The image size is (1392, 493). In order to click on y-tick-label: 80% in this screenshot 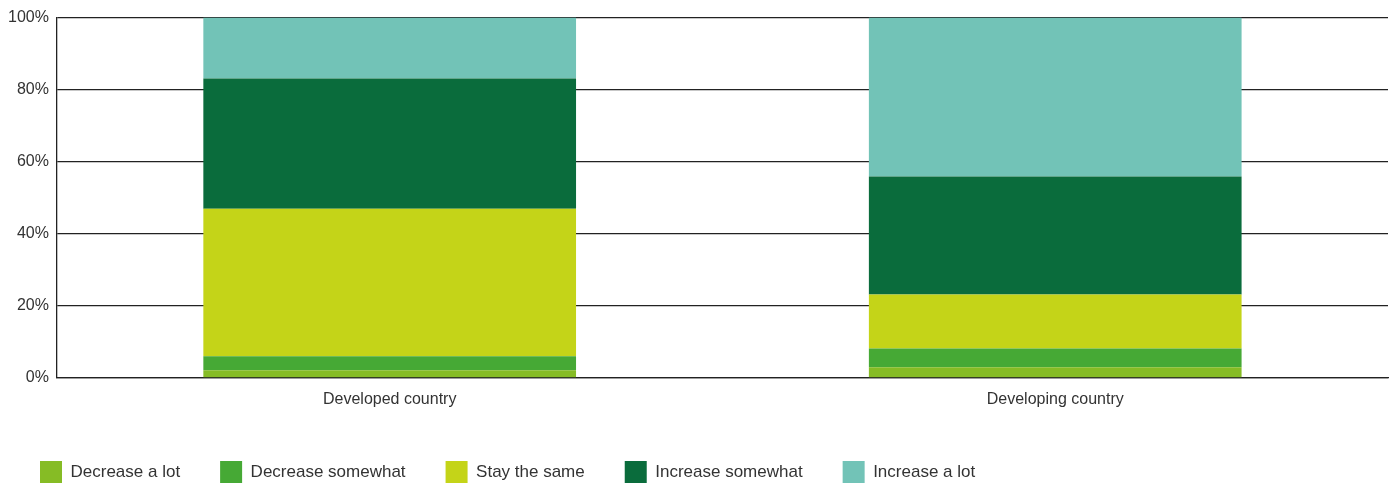, I will do `click(32, 89)`.